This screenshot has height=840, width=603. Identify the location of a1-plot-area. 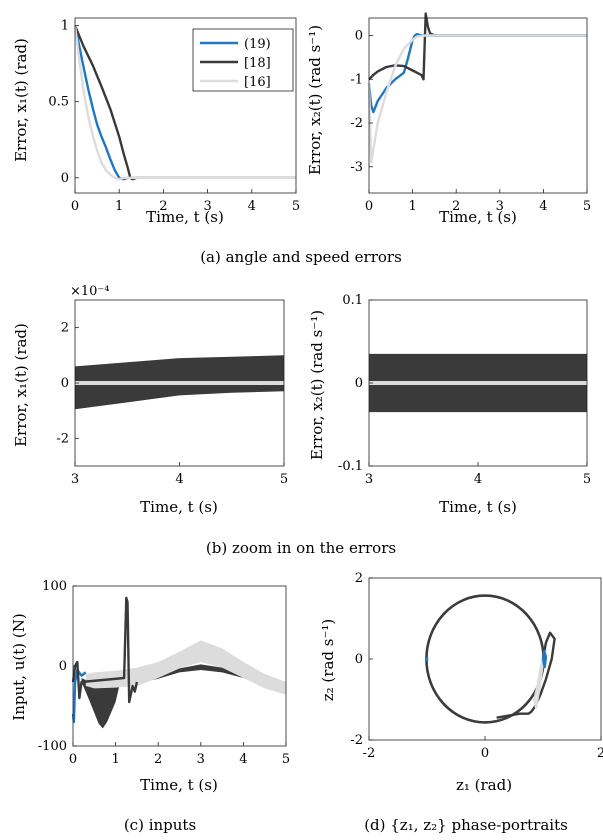
(184, 103).